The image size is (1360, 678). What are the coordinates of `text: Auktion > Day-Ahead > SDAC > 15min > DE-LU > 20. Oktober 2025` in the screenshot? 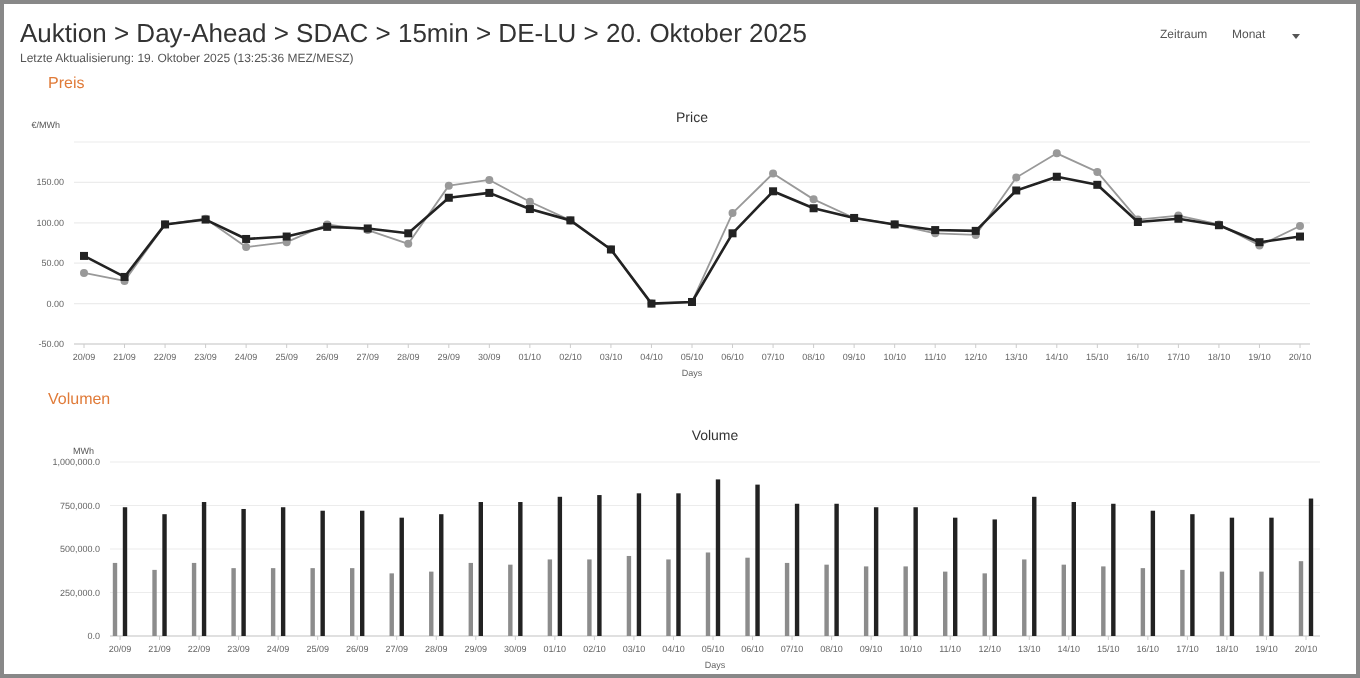 It's located at (413, 33).